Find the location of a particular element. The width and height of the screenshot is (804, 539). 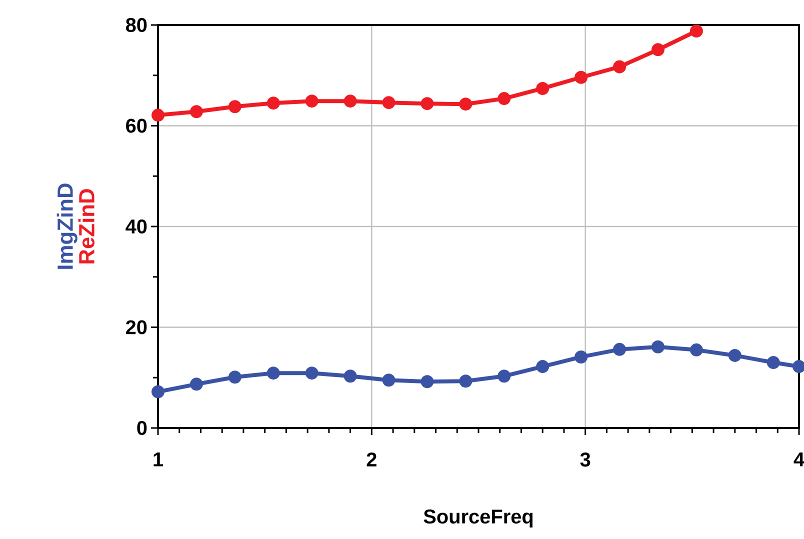

y-tick-label: 40 is located at coordinates (136, 226).